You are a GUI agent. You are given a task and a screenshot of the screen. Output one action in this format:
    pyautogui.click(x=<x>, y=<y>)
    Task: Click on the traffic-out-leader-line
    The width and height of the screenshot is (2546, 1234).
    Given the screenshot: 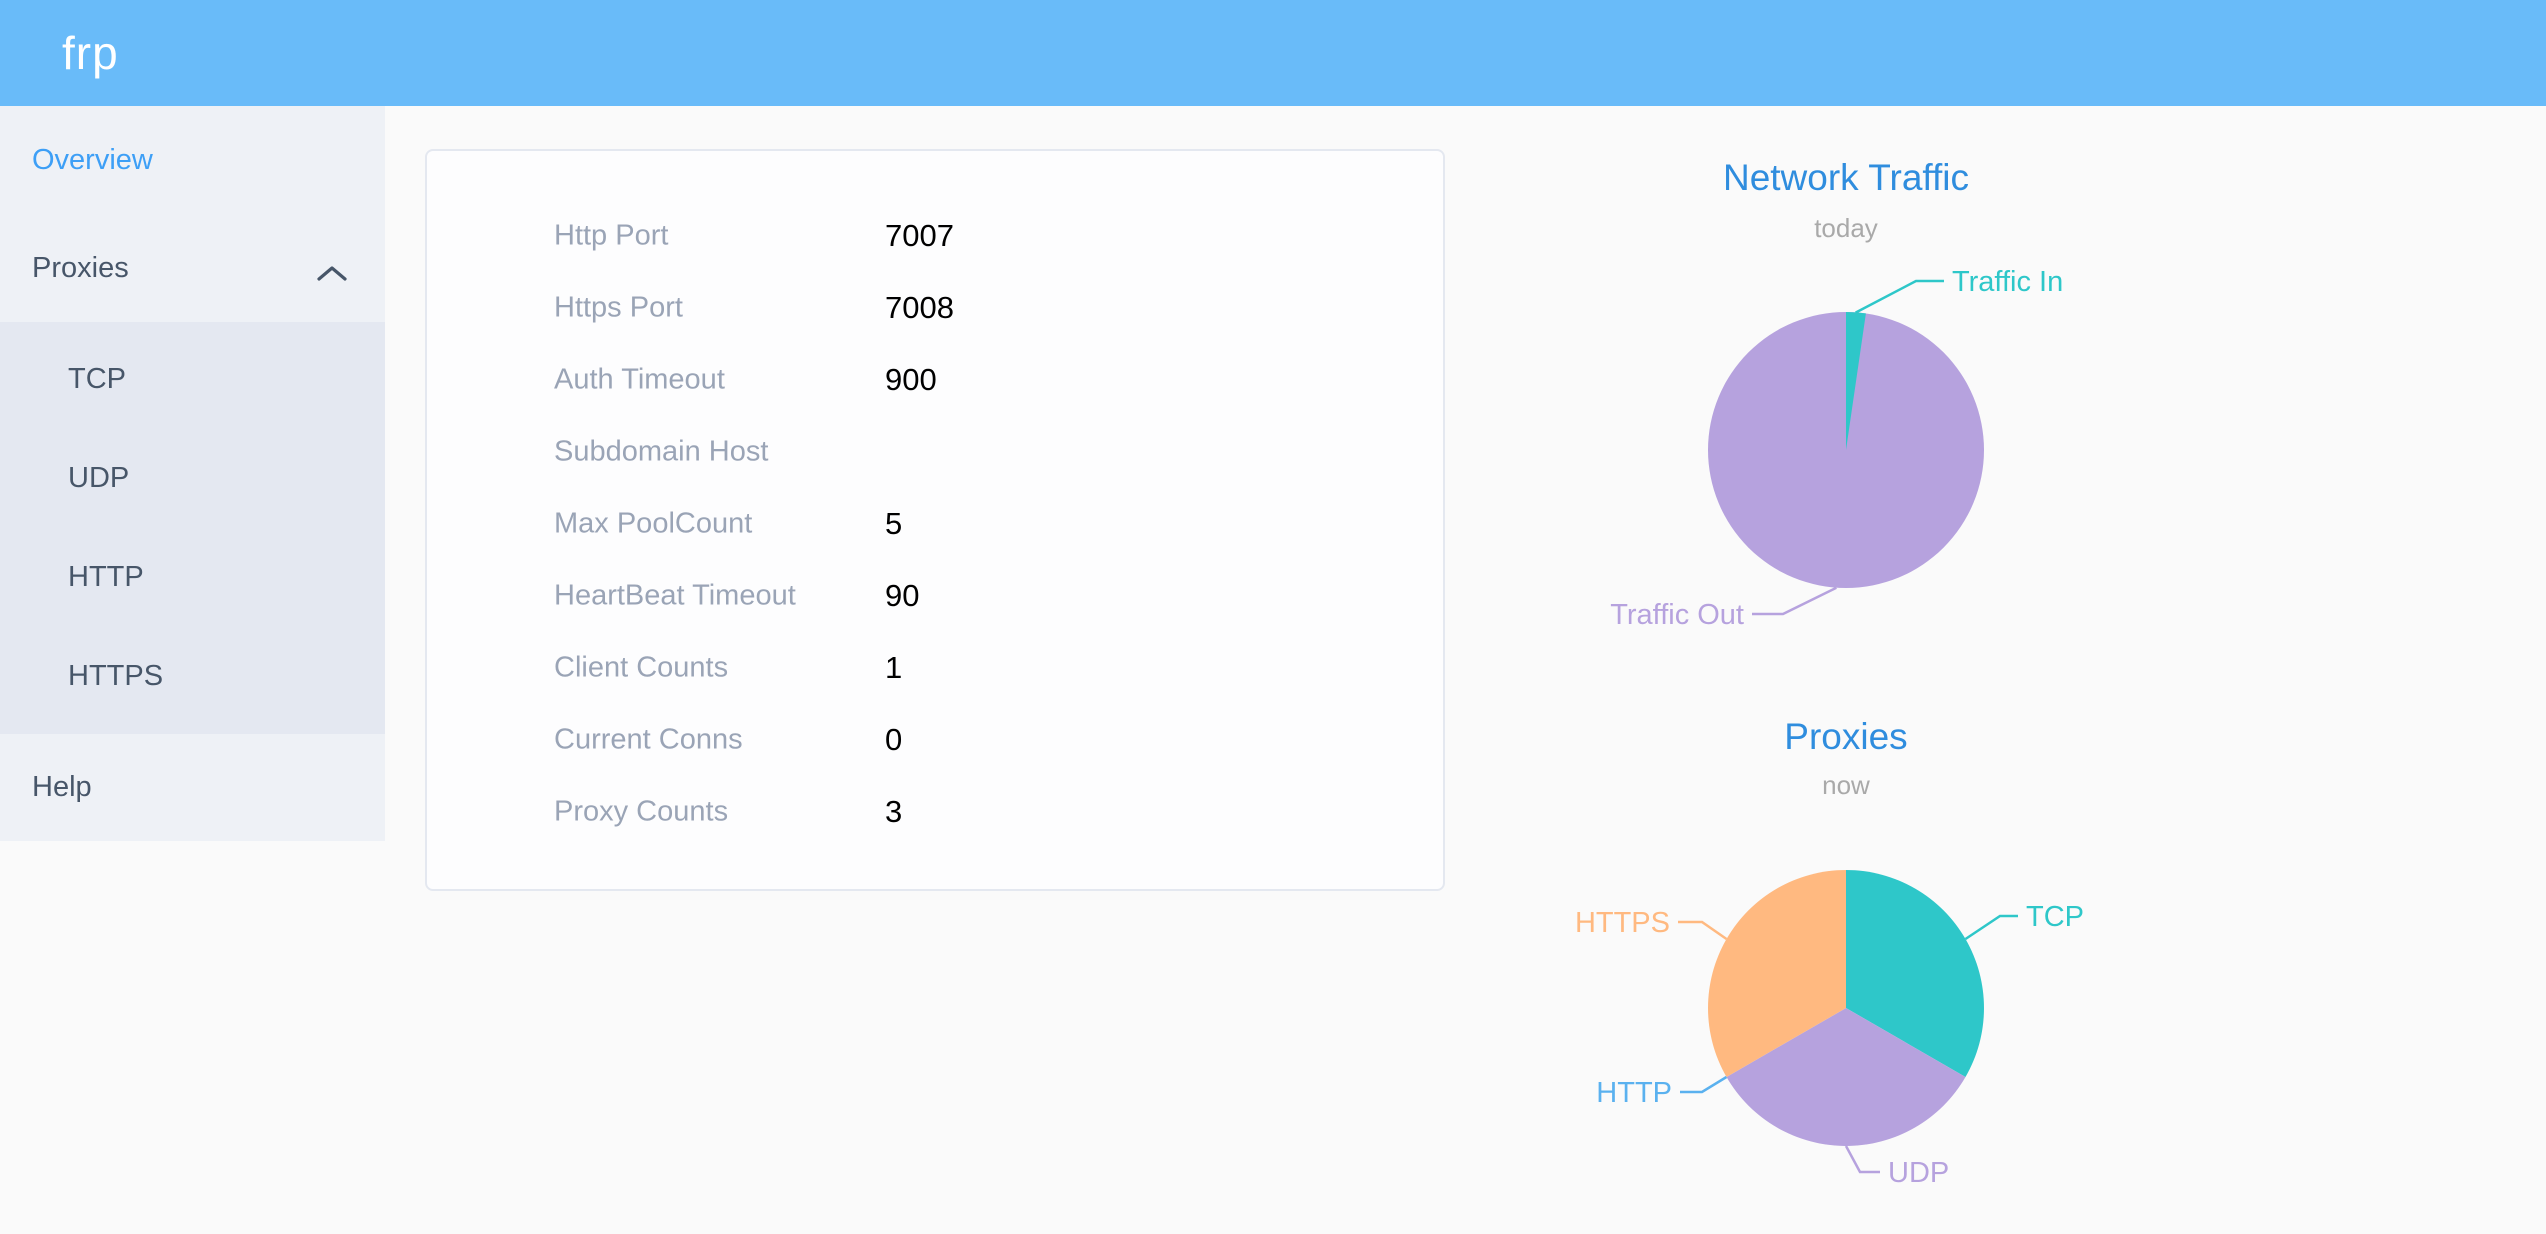 What is the action you would take?
    pyautogui.click(x=1794, y=601)
    